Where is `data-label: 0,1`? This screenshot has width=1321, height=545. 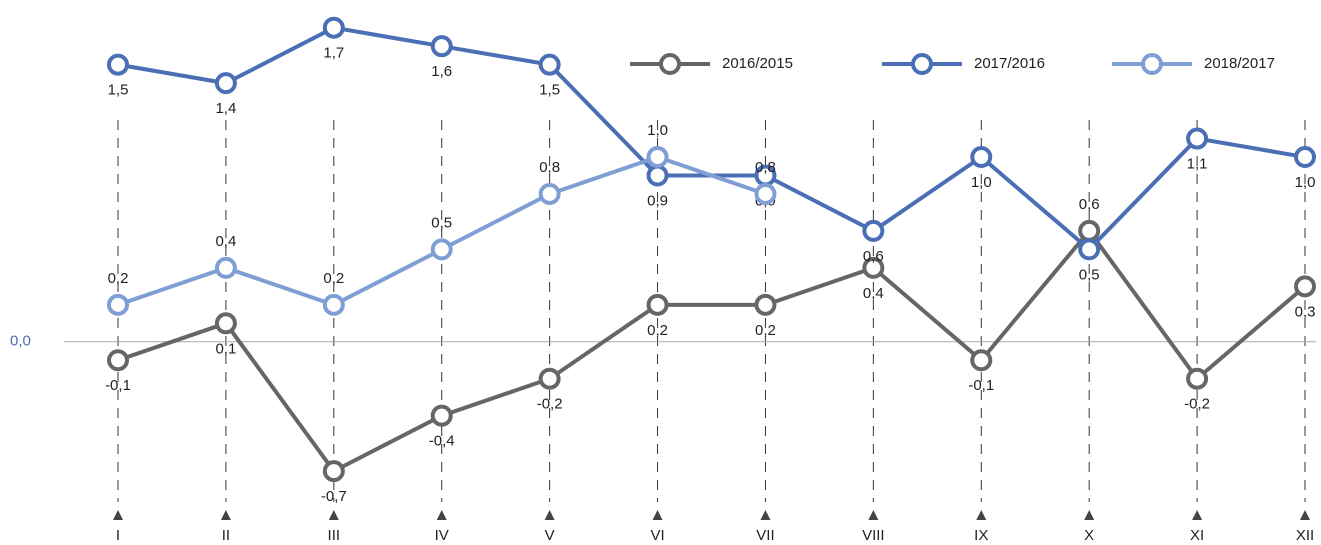 data-label: 0,1 is located at coordinates (225, 348).